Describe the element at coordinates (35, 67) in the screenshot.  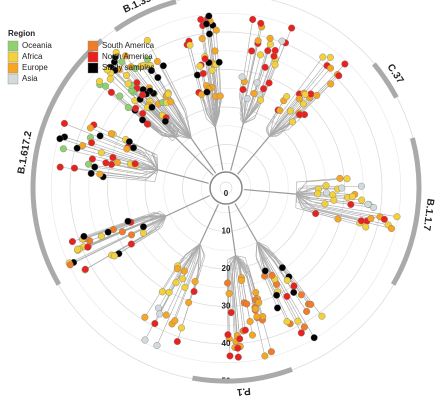
I see `legend-label: Europe` at that location.